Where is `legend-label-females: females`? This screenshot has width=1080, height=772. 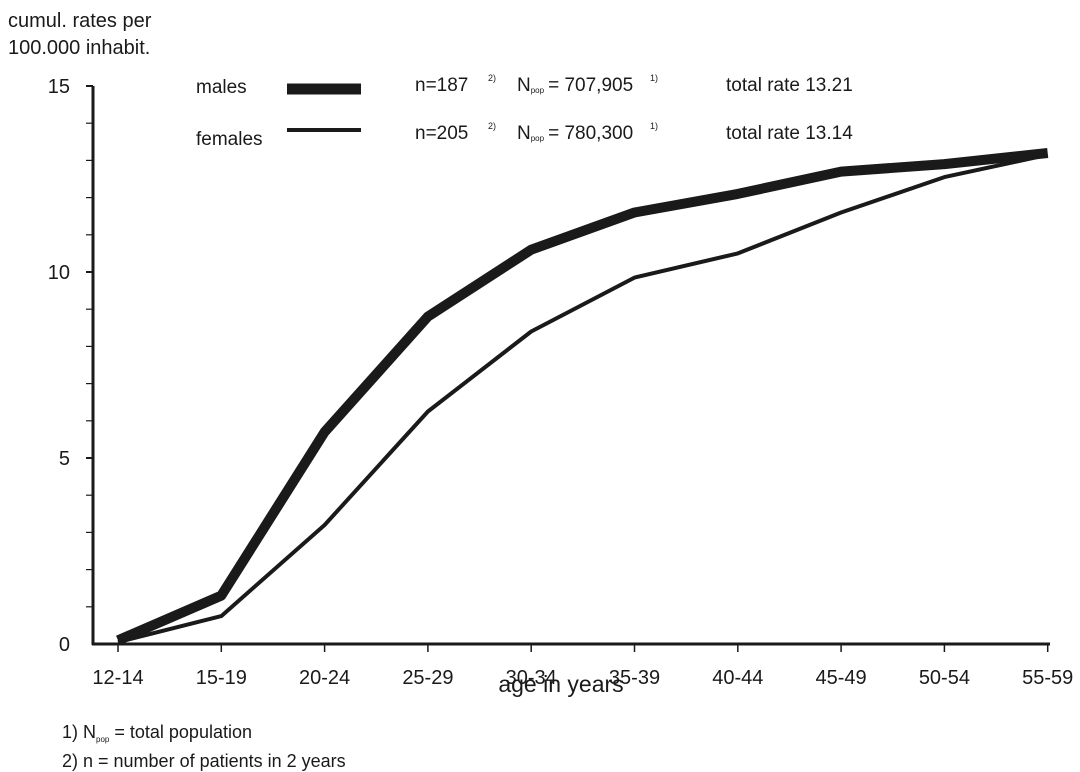 legend-label-females: females is located at coordinates (229, 139).